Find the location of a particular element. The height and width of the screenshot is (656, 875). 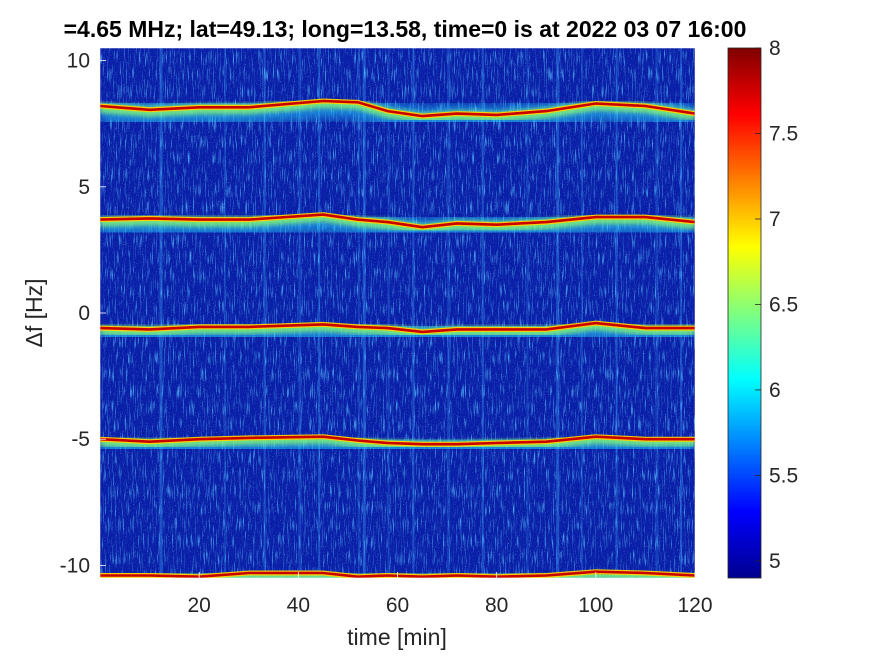

colorbar-tick-label: 5 is located at coordinates (775, 561).